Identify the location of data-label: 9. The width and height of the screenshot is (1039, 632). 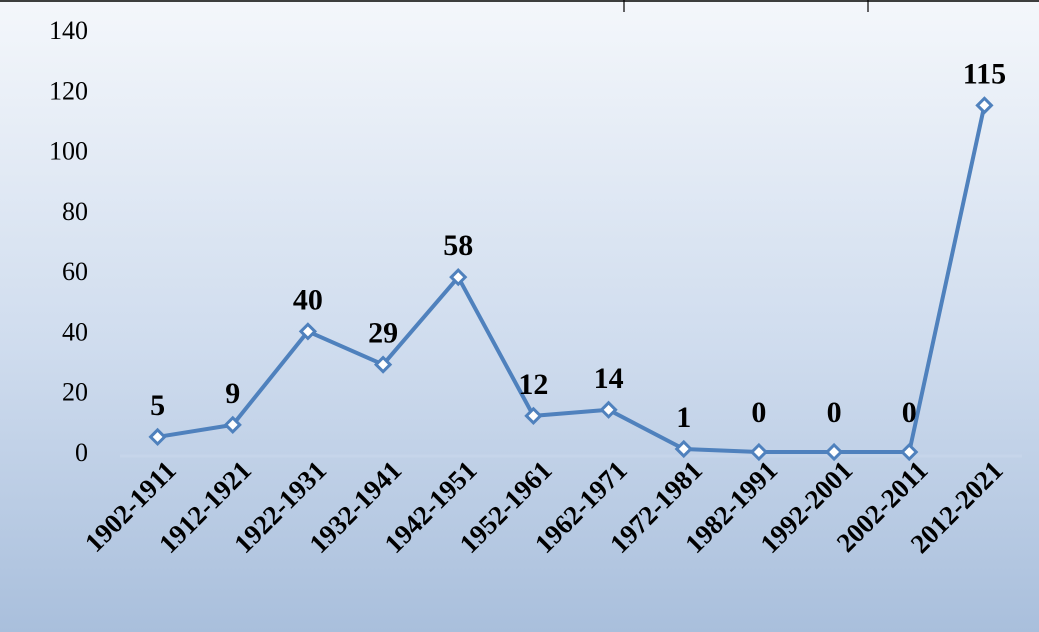
(232, 393).